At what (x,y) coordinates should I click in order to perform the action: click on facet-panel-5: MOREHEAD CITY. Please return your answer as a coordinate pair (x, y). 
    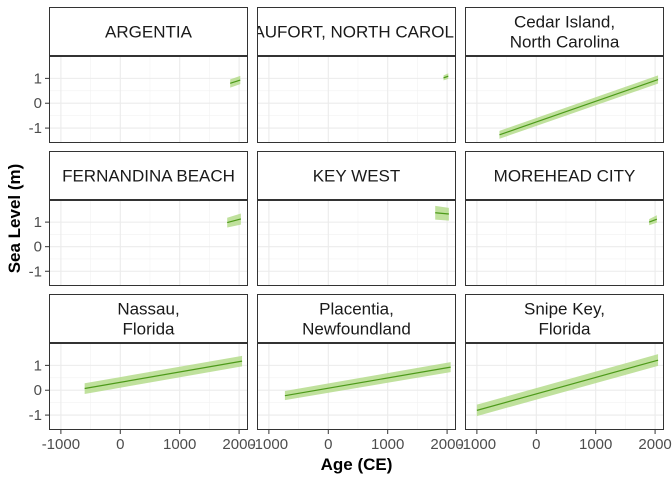
    Looking at the image, I should click on (564, 218).